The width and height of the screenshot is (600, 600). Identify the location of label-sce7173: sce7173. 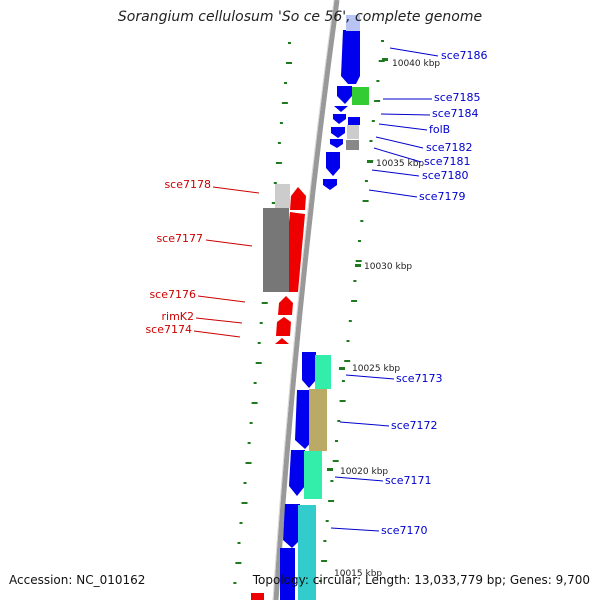
(419, 378).